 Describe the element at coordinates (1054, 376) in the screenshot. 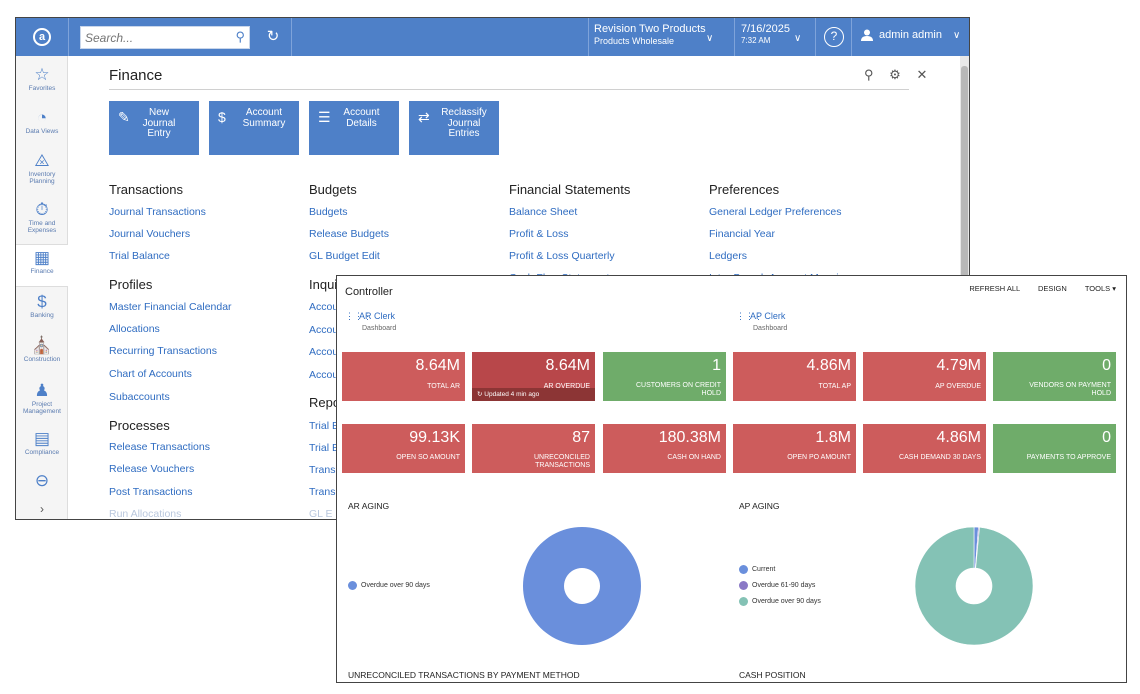

I see `kpi-vendors-payment-hold: 0 VENDORS ON PAYMENT HOLD` at that location.